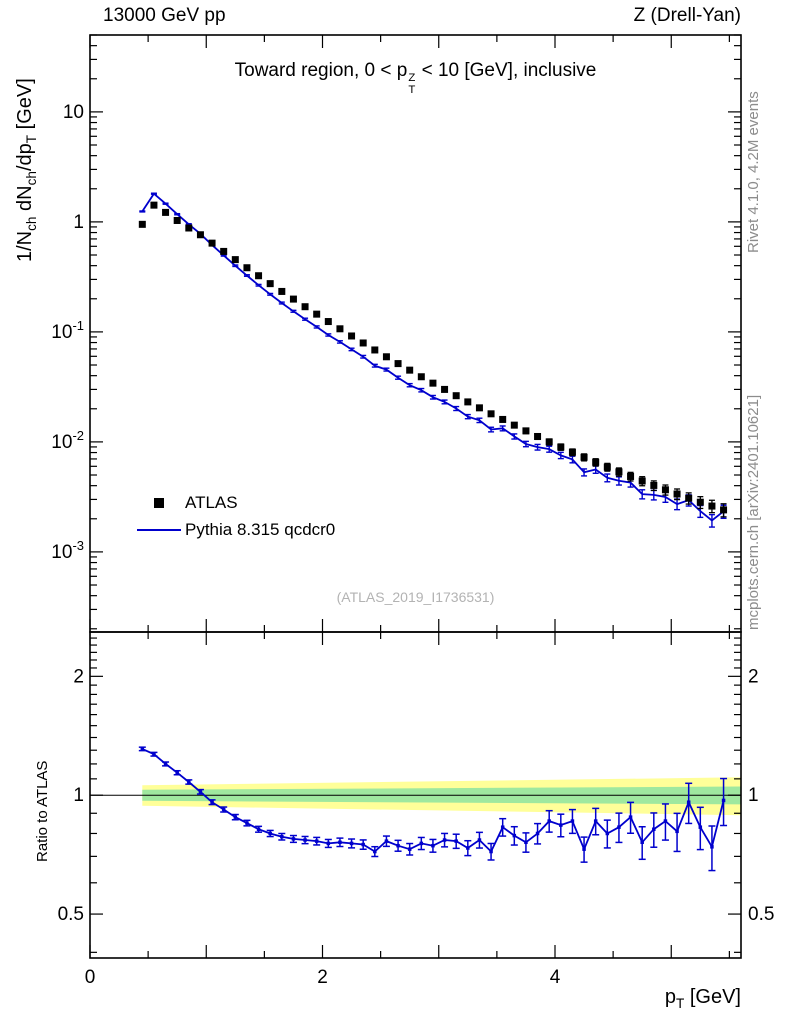 The image size is (786, 1024). Describe the element at coordinates (702, 998) in the screenshot. I see `x-axis-label: pT [GeV]` at that location.